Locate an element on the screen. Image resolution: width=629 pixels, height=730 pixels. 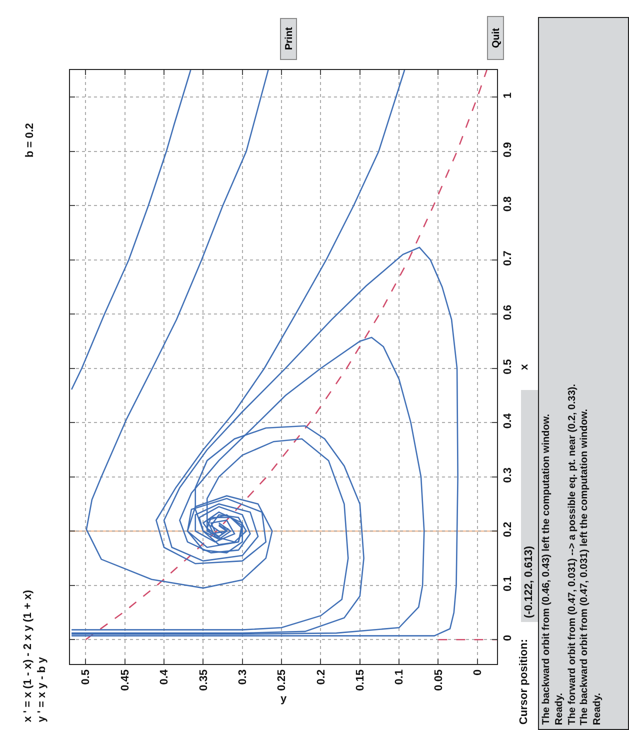
x-axis-title: y is located at coordinates (284, 699).